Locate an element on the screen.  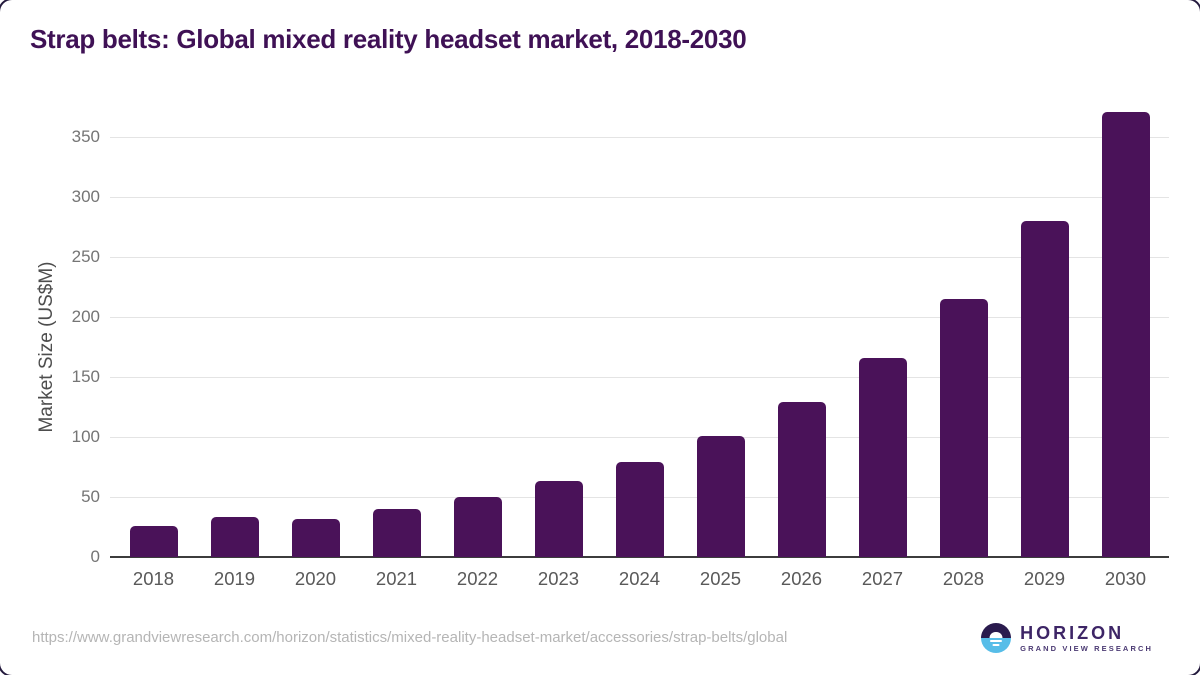
bar-2021 is located at coordinates (396, 533).